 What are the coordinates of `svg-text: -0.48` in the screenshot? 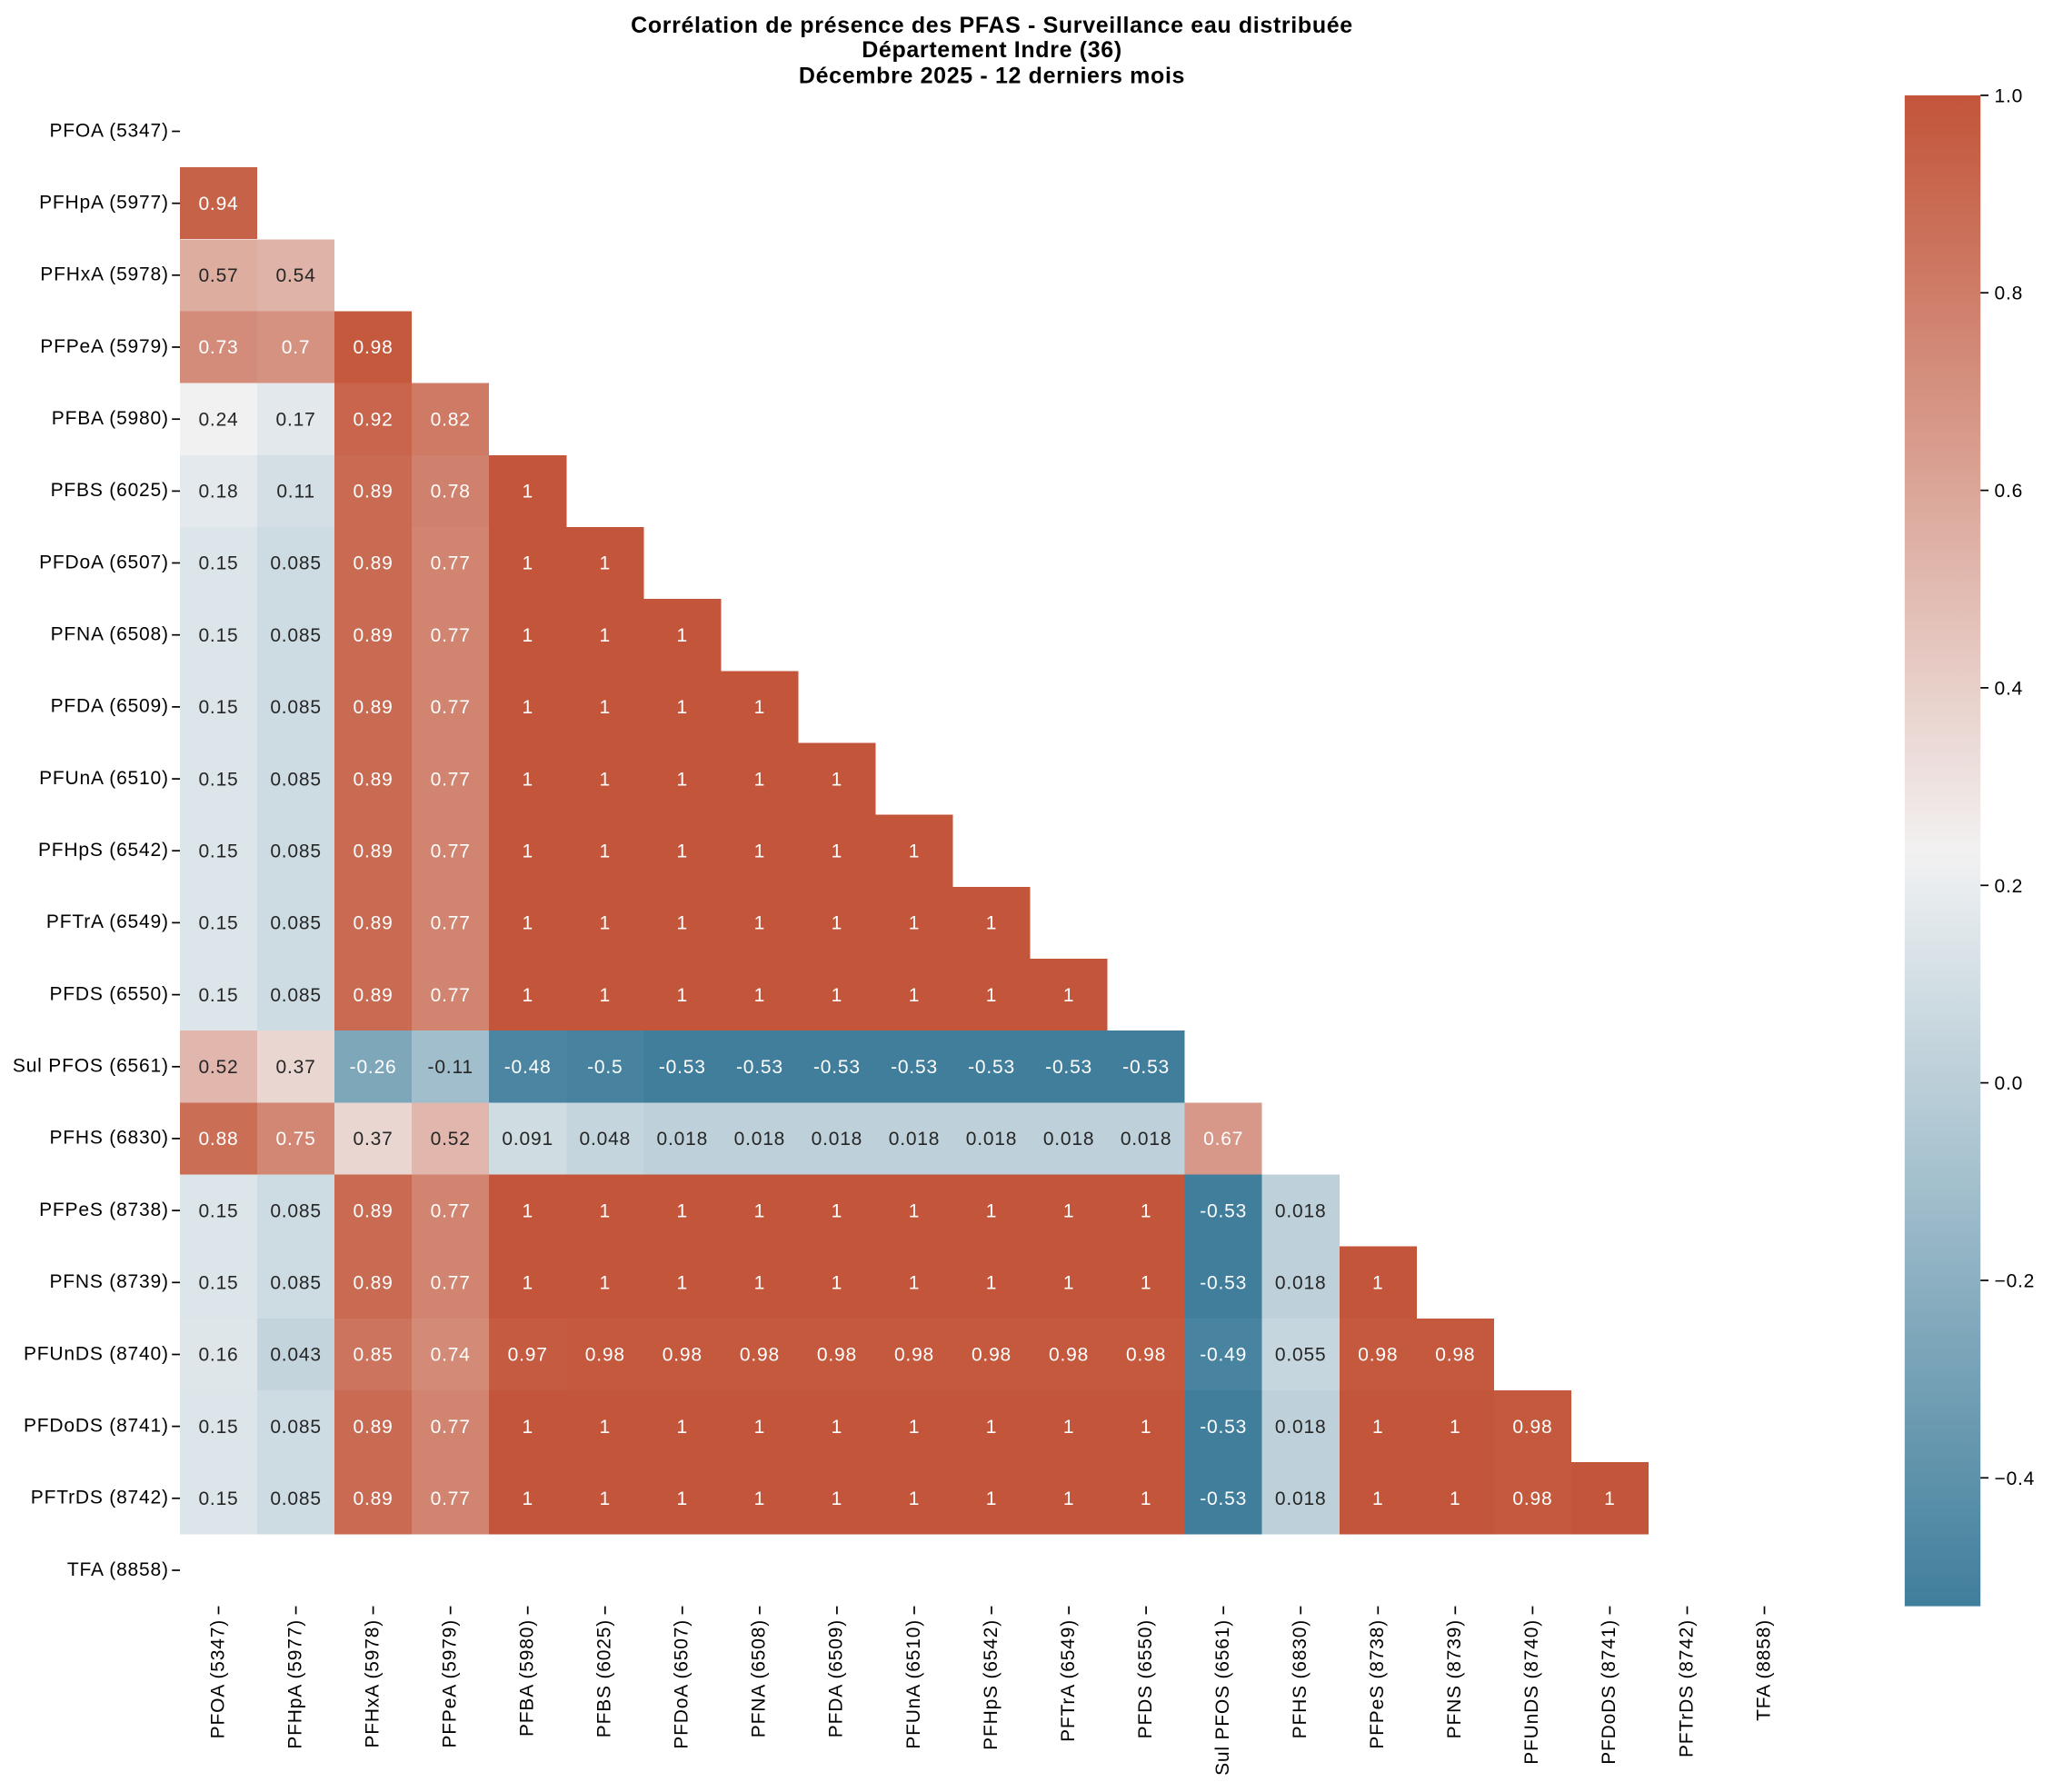 It's located at (528, 1067).